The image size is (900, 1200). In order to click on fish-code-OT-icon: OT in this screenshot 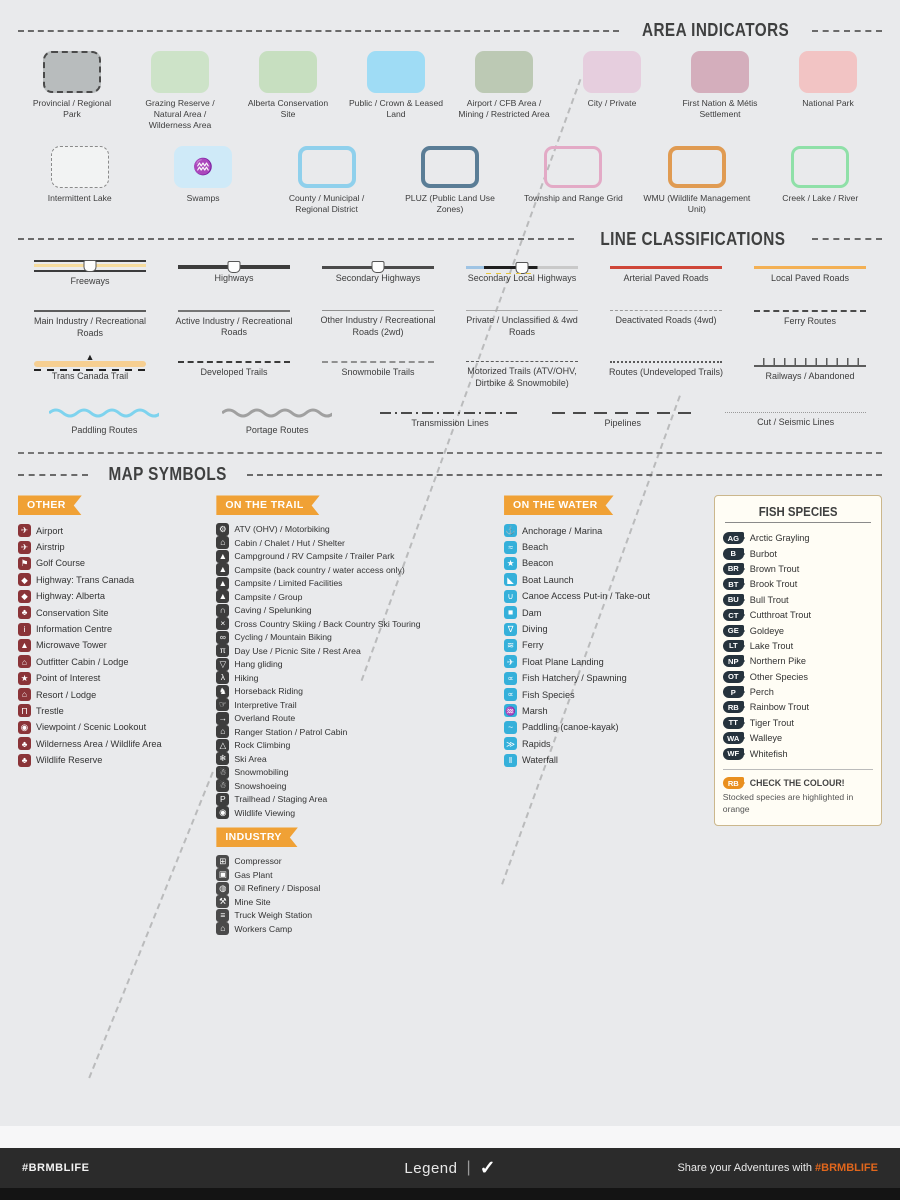, I will do `click(733, 676)`.